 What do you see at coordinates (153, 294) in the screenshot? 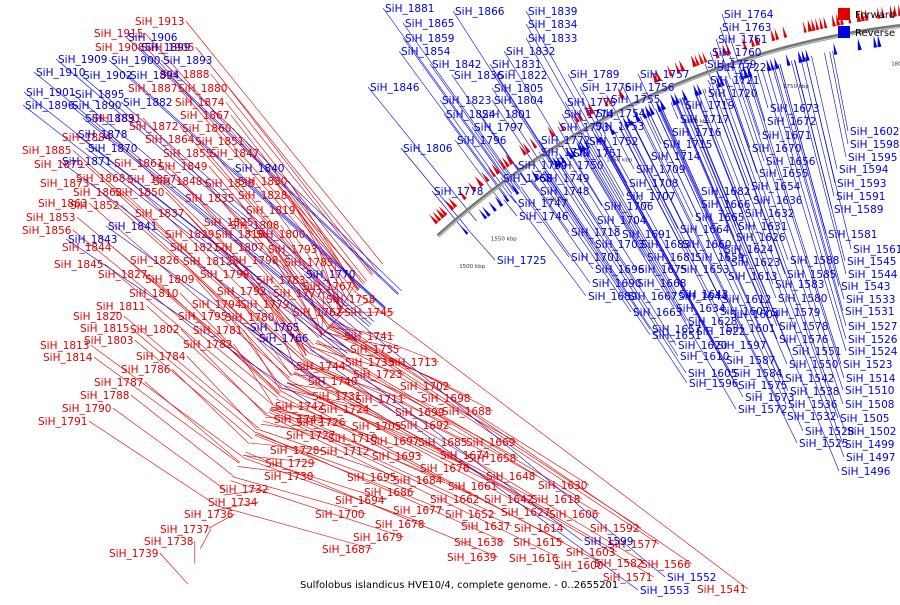
I see `forward-gene-label: SiH_1810` at bounding box center [153, 294].